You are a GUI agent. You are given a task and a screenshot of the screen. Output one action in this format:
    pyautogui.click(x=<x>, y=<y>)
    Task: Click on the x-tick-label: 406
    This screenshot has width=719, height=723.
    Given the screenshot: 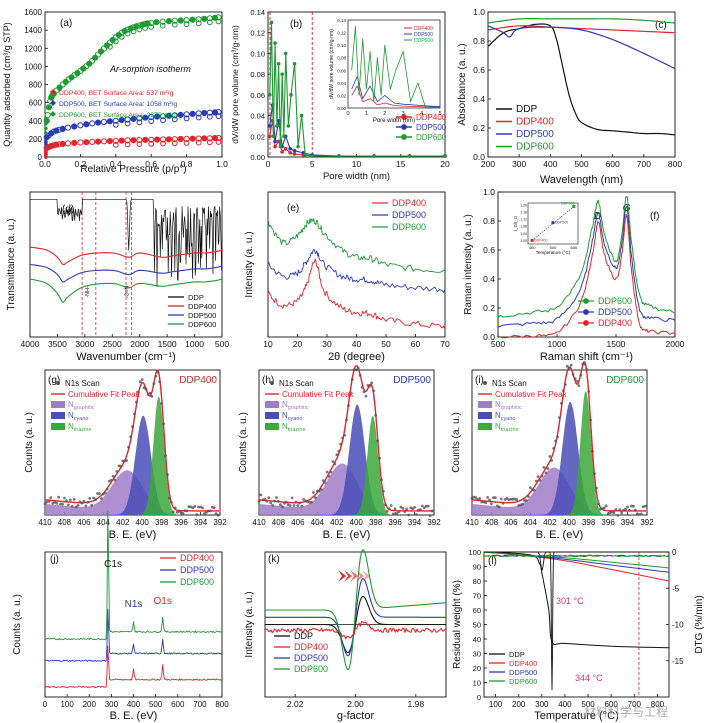 What is the action you would take?
    pyautogui.click(x=84, y=522)
    